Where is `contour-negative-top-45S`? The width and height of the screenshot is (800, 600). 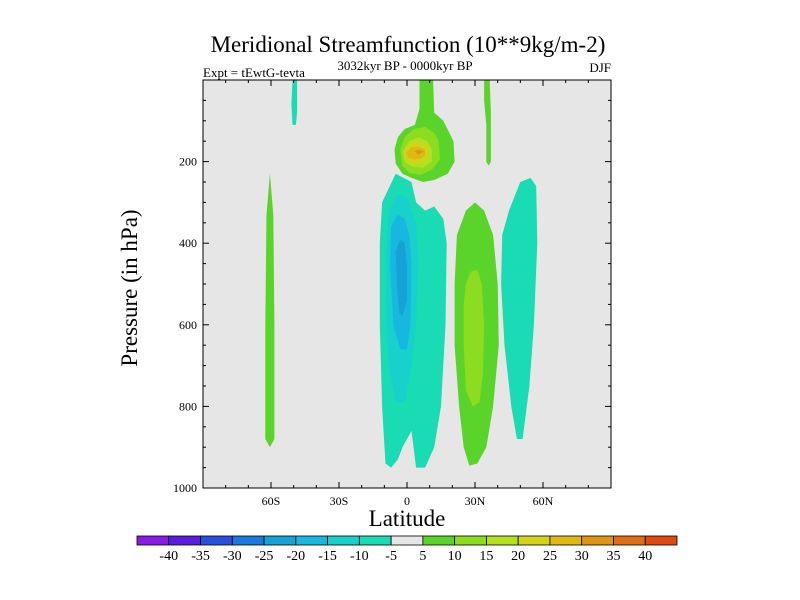 contour-negative-top-45S is located at coordinates (294, 102).